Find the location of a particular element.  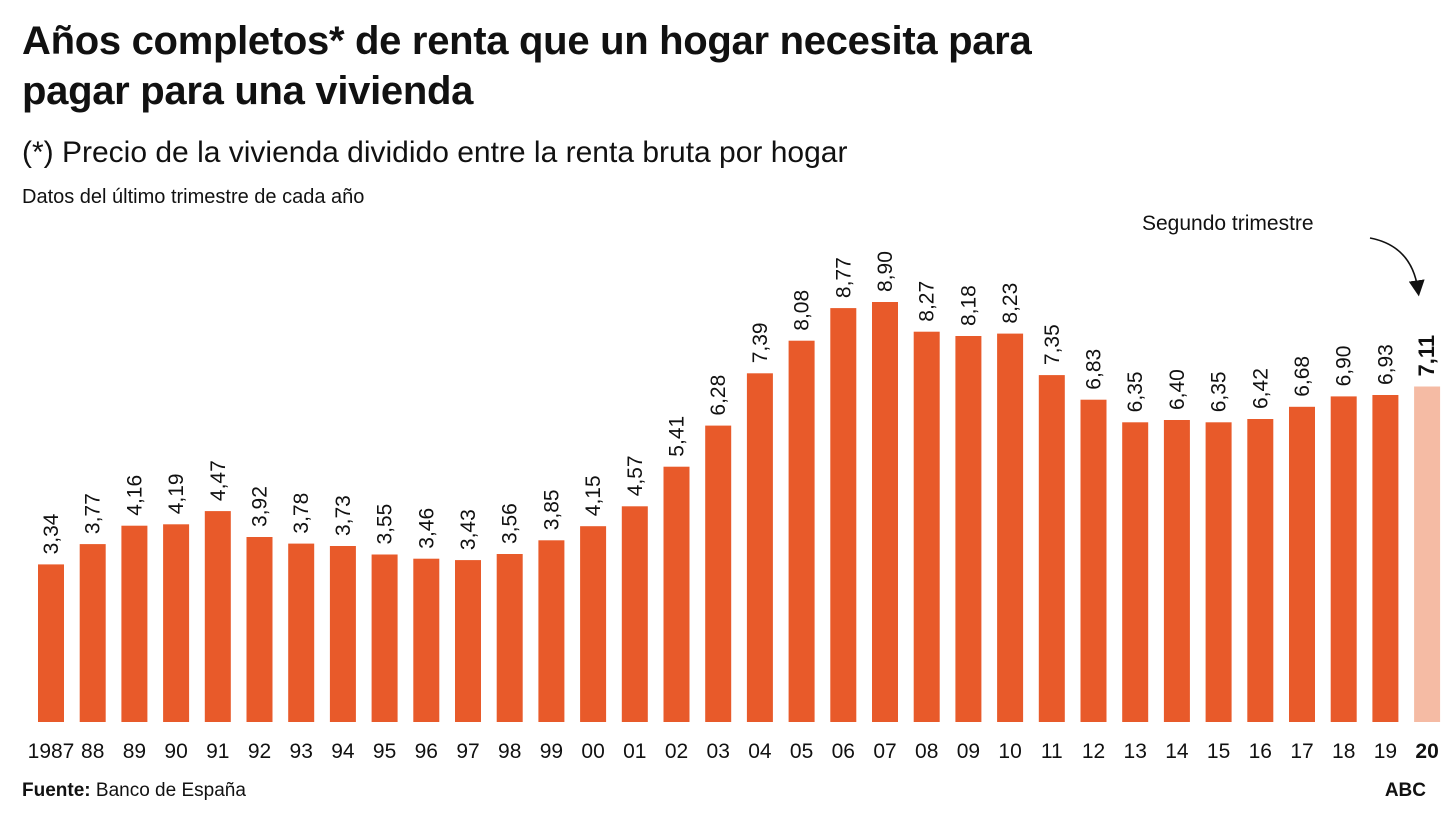

x-tick-00: 00 is located at coordinates (592, 751).